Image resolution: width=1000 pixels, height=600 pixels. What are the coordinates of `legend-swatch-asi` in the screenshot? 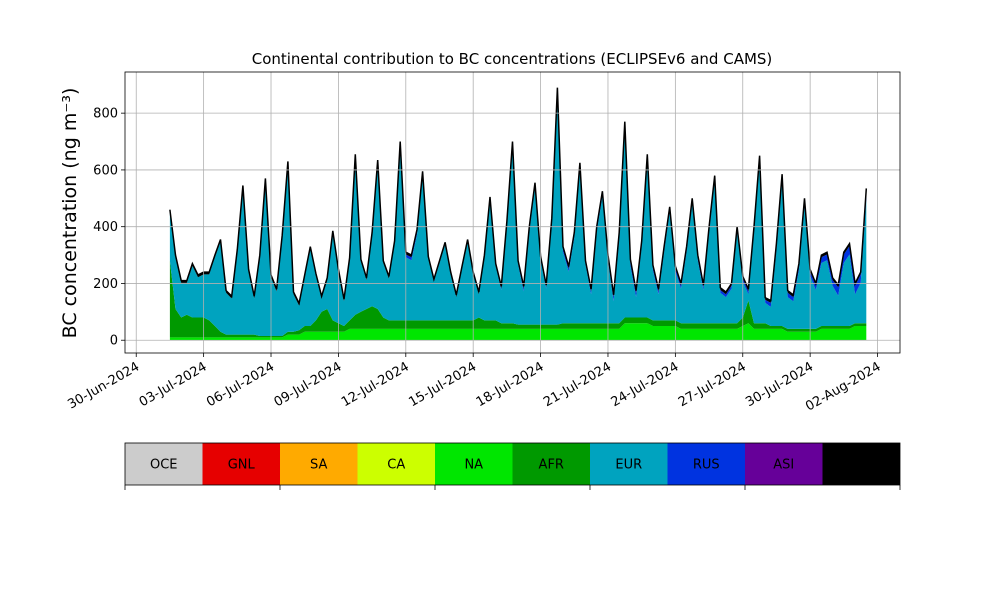 It's located at (784, 464).